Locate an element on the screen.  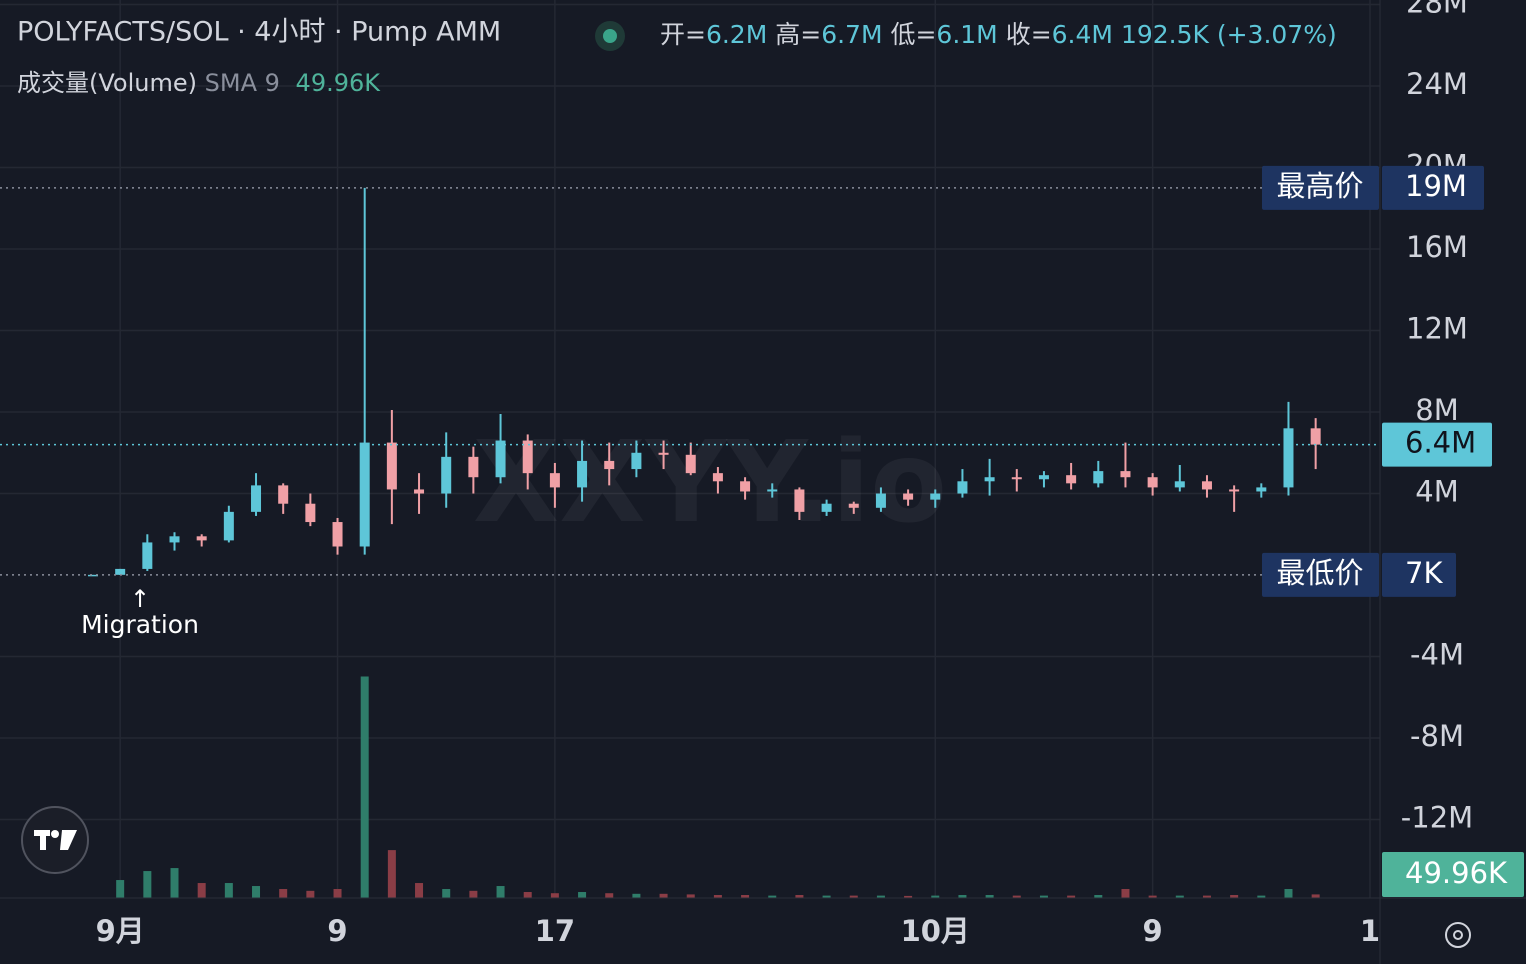
price-tag-label: 最低价 is located at coordinates (1319, 573).